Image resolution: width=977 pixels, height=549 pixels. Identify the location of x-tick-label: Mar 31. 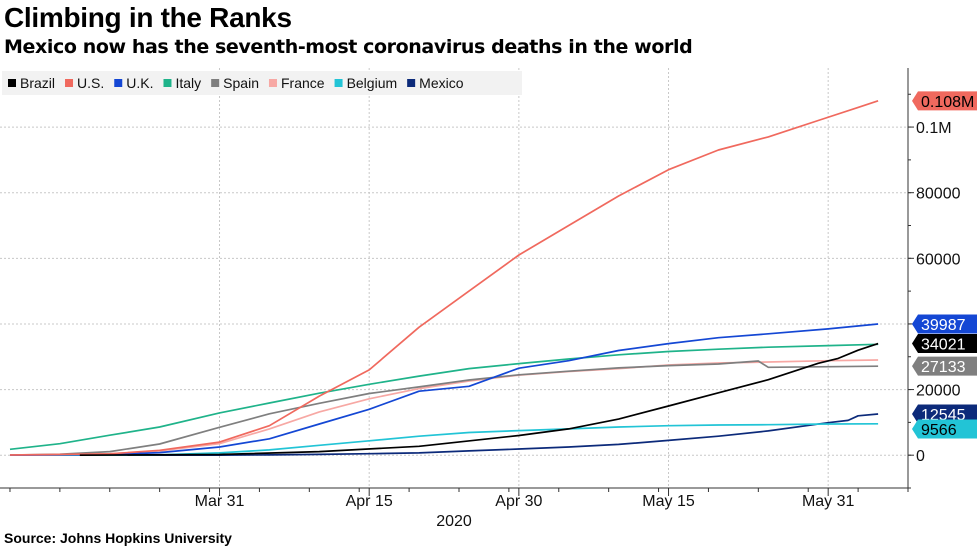
(220, 501).